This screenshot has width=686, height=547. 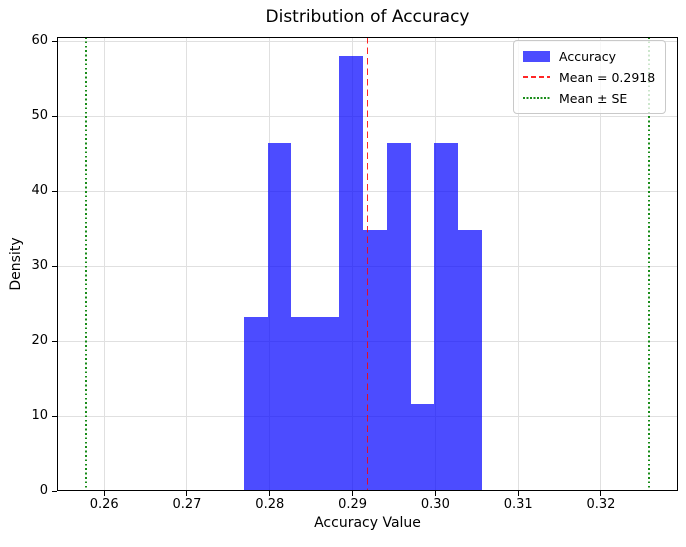 I want to click on se-line-lower, so click(x=86, y=264).